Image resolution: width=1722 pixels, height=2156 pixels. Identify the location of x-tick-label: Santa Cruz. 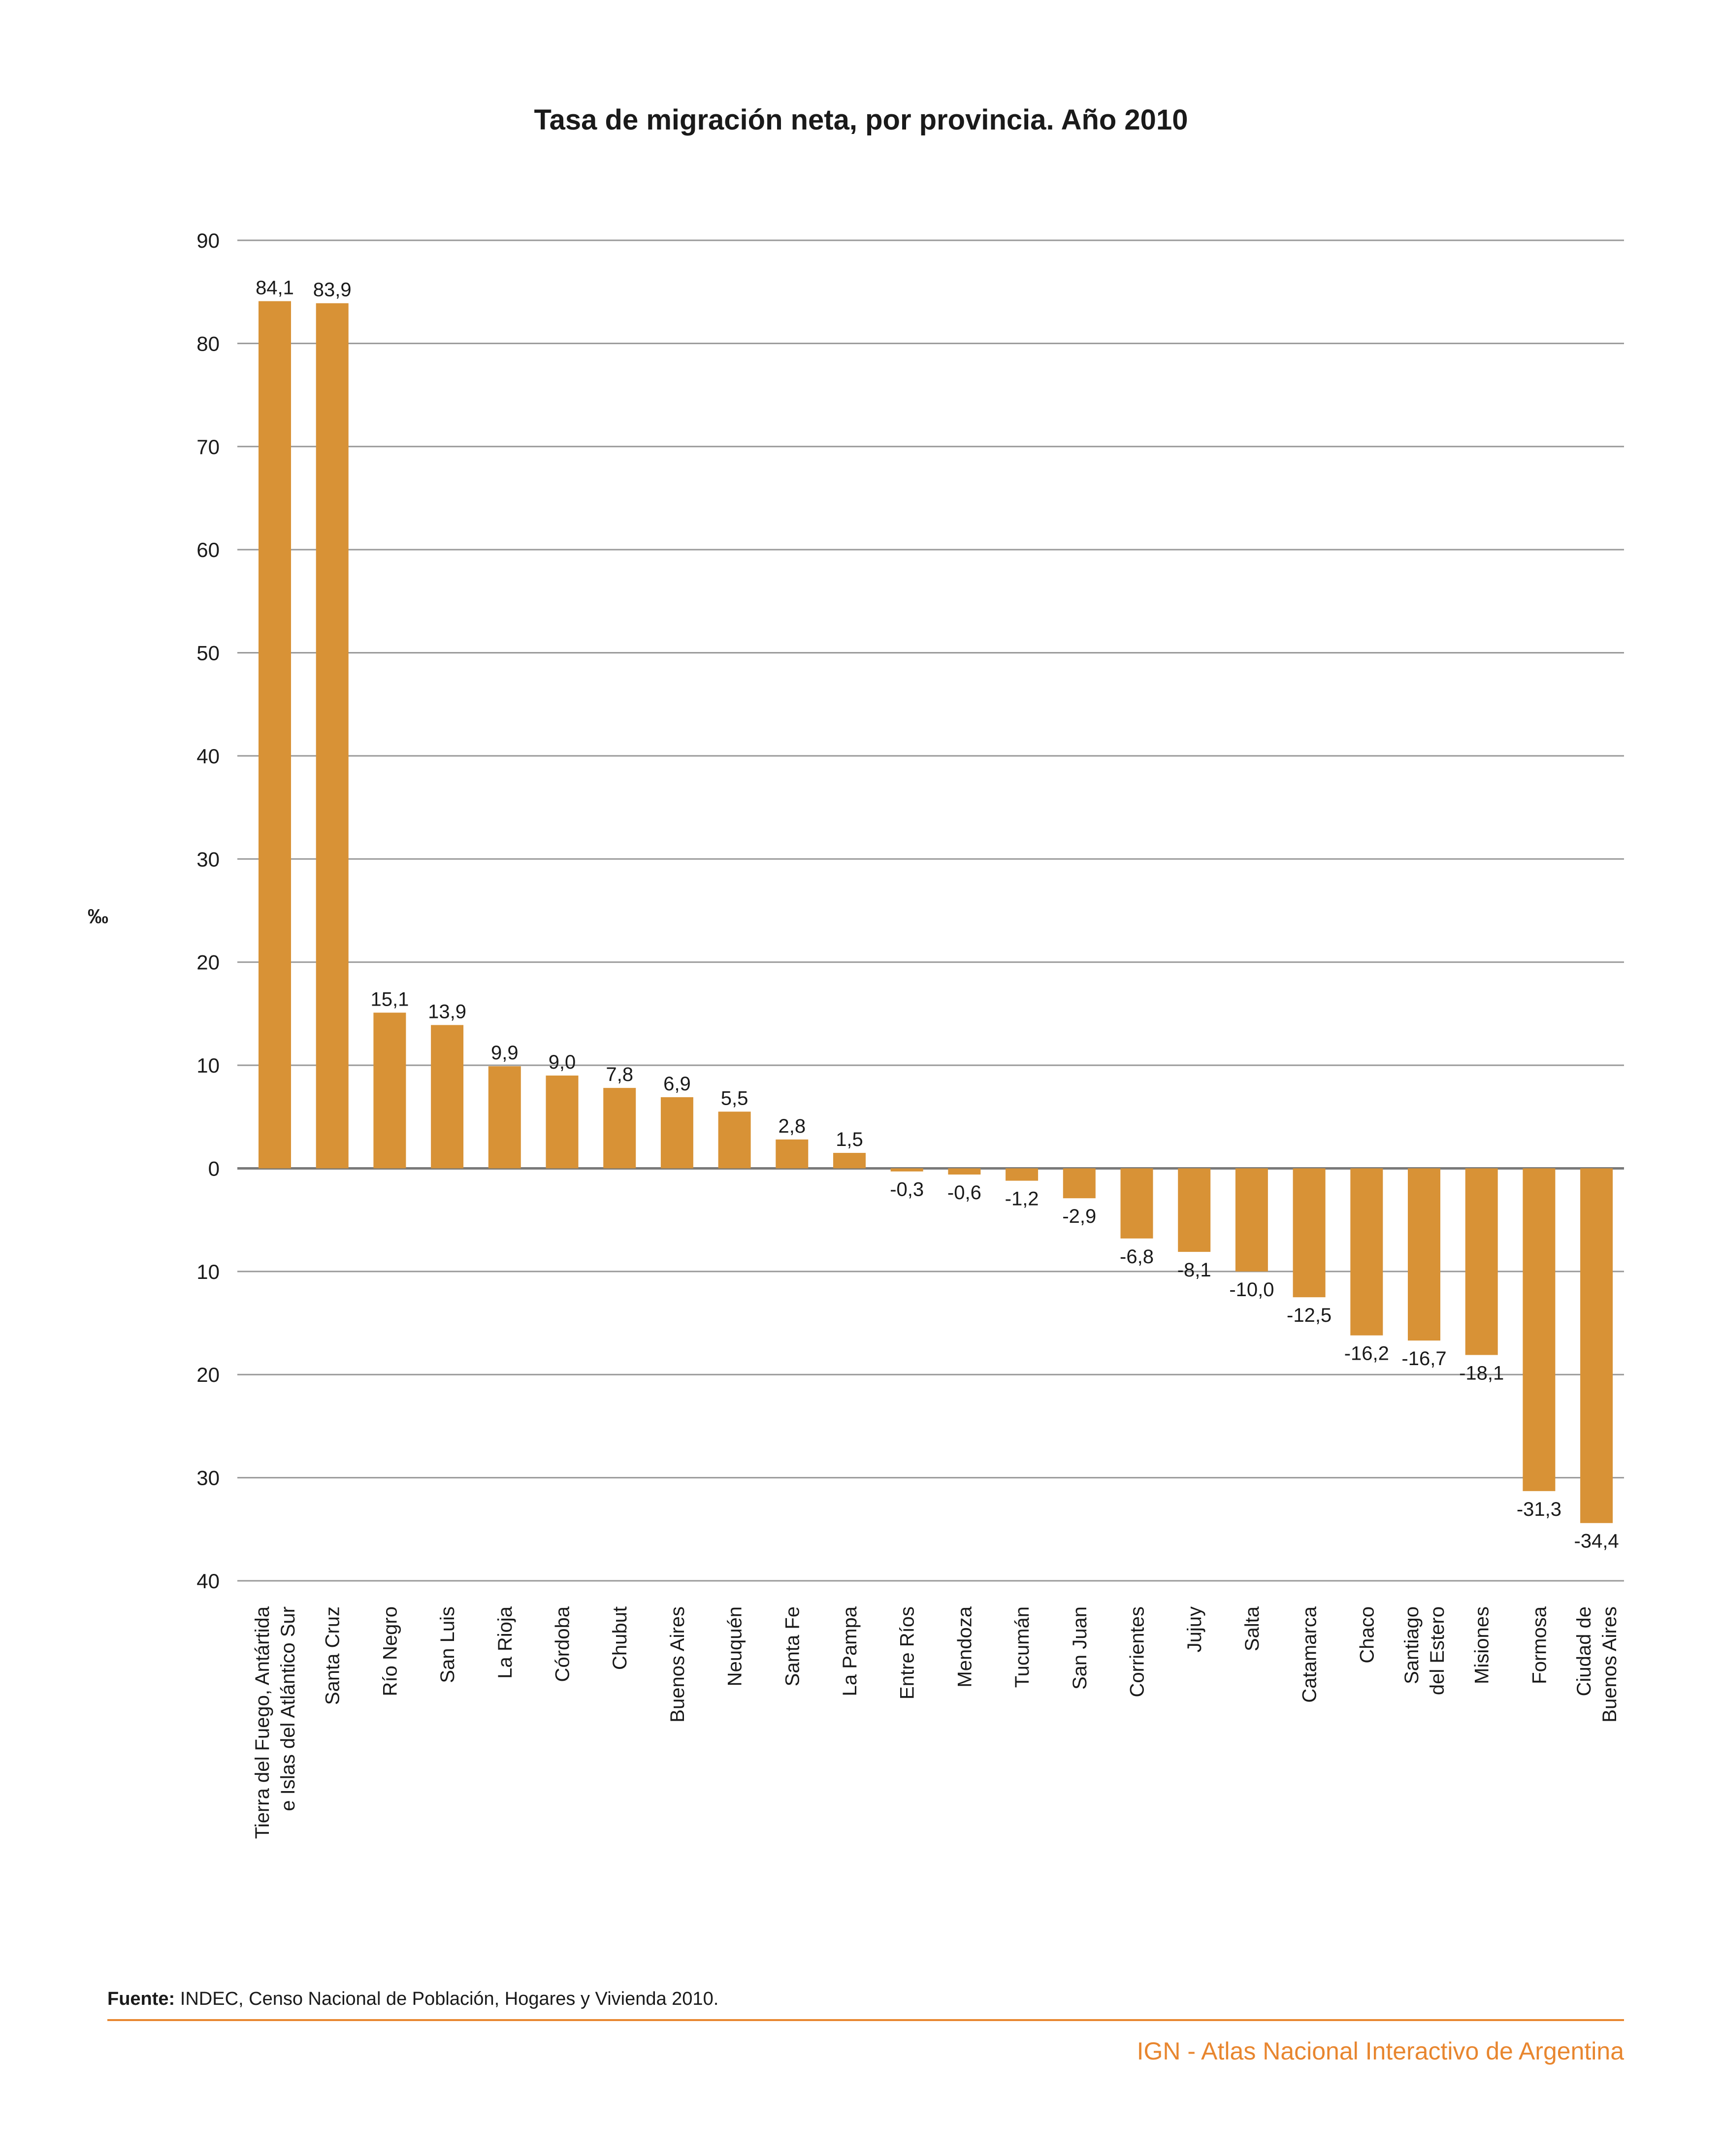
(333, 1656).